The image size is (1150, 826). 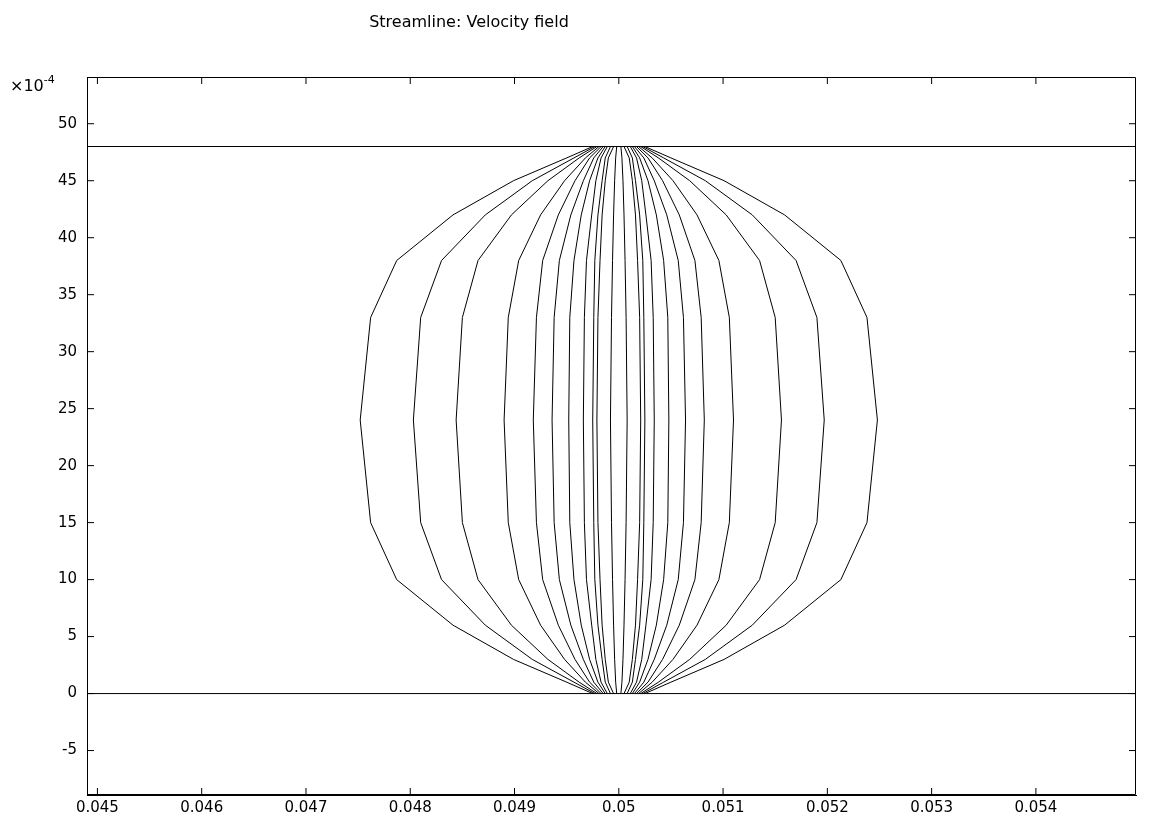 I want to click on y-tick-label: 50, so click(x=67, y=122).